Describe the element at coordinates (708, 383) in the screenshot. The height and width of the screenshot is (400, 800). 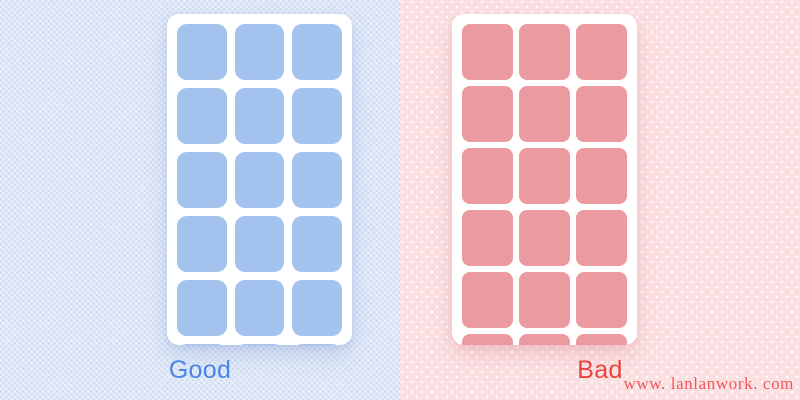
I see `watermark: www. lanlanwork. com` at that location.